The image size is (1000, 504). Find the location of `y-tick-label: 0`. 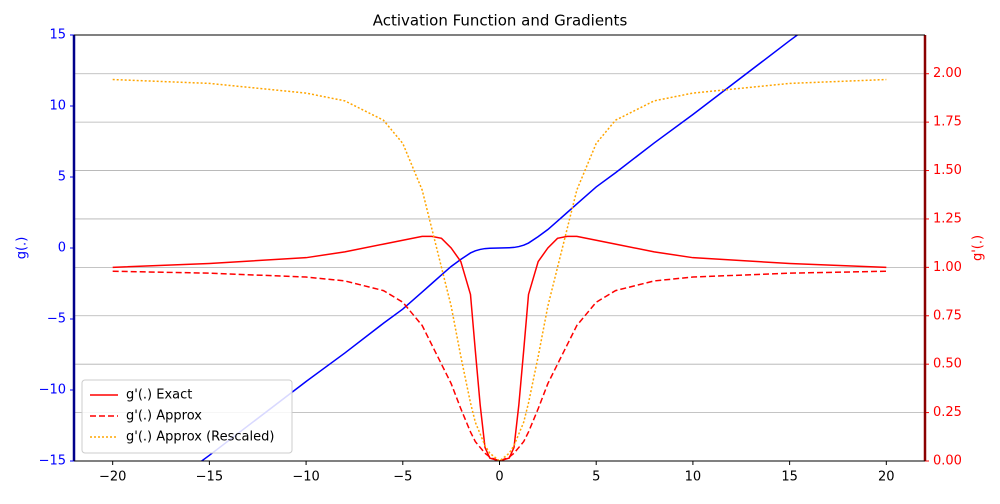

y-tick-label: 0 is located at coordinates (62, 248).